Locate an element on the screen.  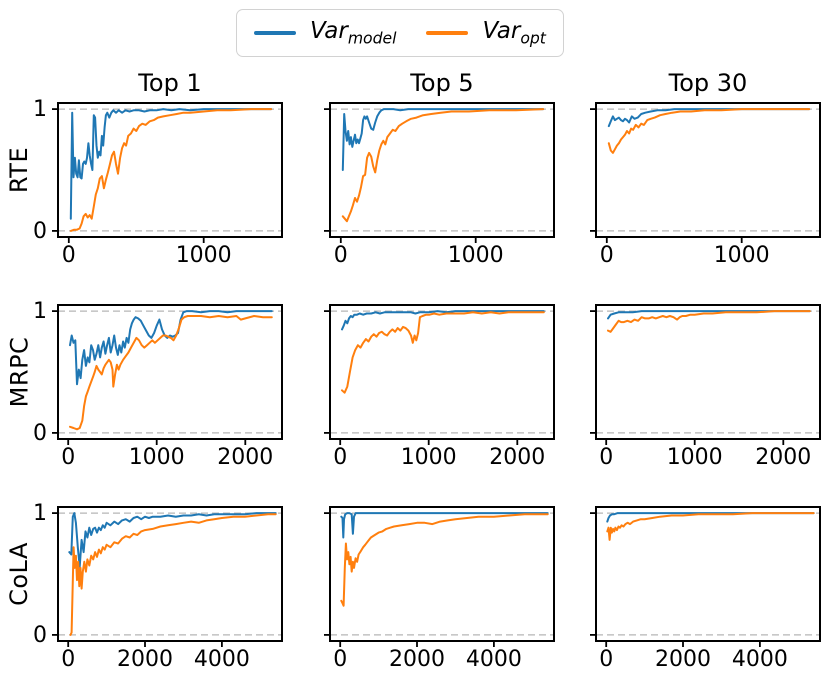
legend-item-var-opt: Varopt is located at coordinates (486, 32).